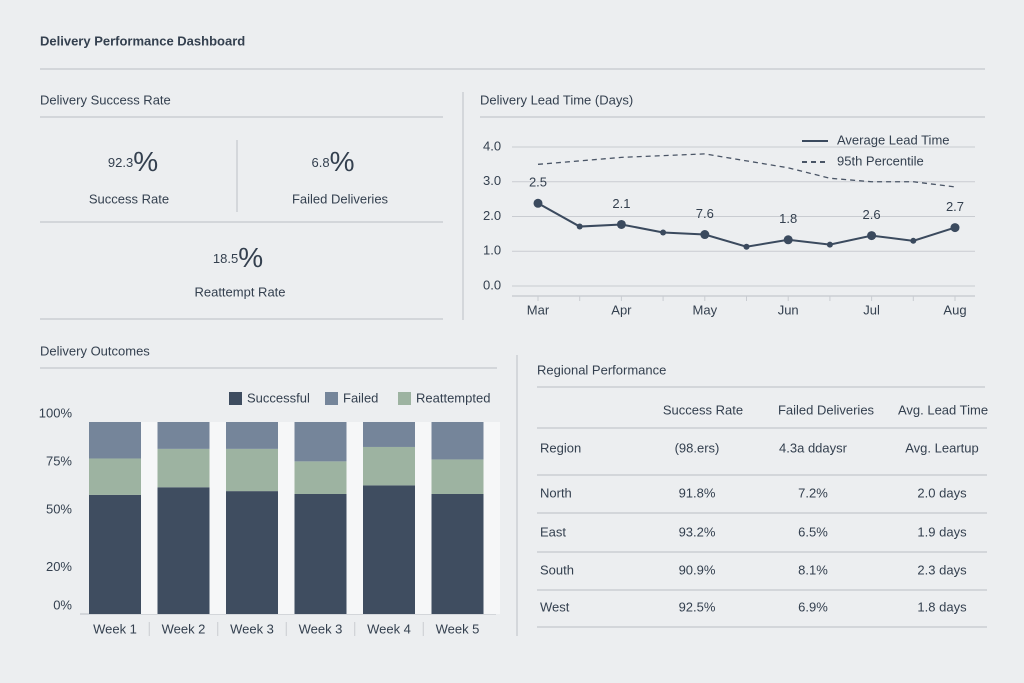 This screenshot has width=1024, height=683. What do you see at coordinates (813, 492) in the screenshot?
I see `table-cell: 7.2%` at bounding box center [813, 492].